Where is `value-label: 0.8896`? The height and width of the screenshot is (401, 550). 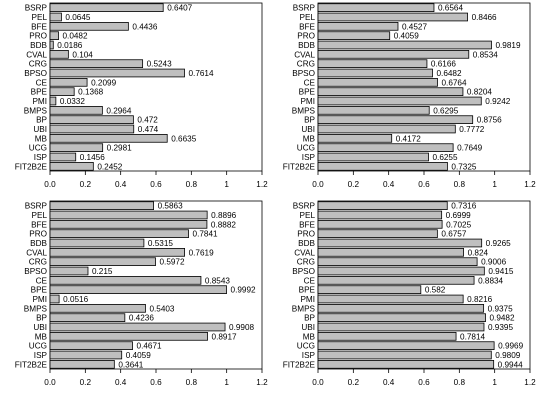
value-label: 0.8896 is located at coordinates (223, 215).